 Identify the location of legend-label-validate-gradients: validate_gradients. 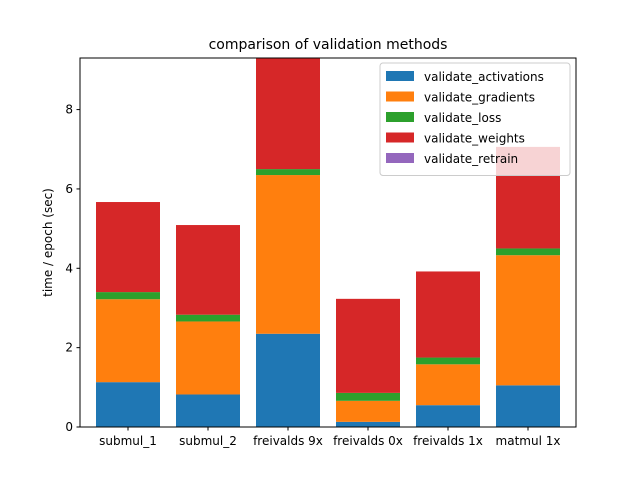
(479, 98).